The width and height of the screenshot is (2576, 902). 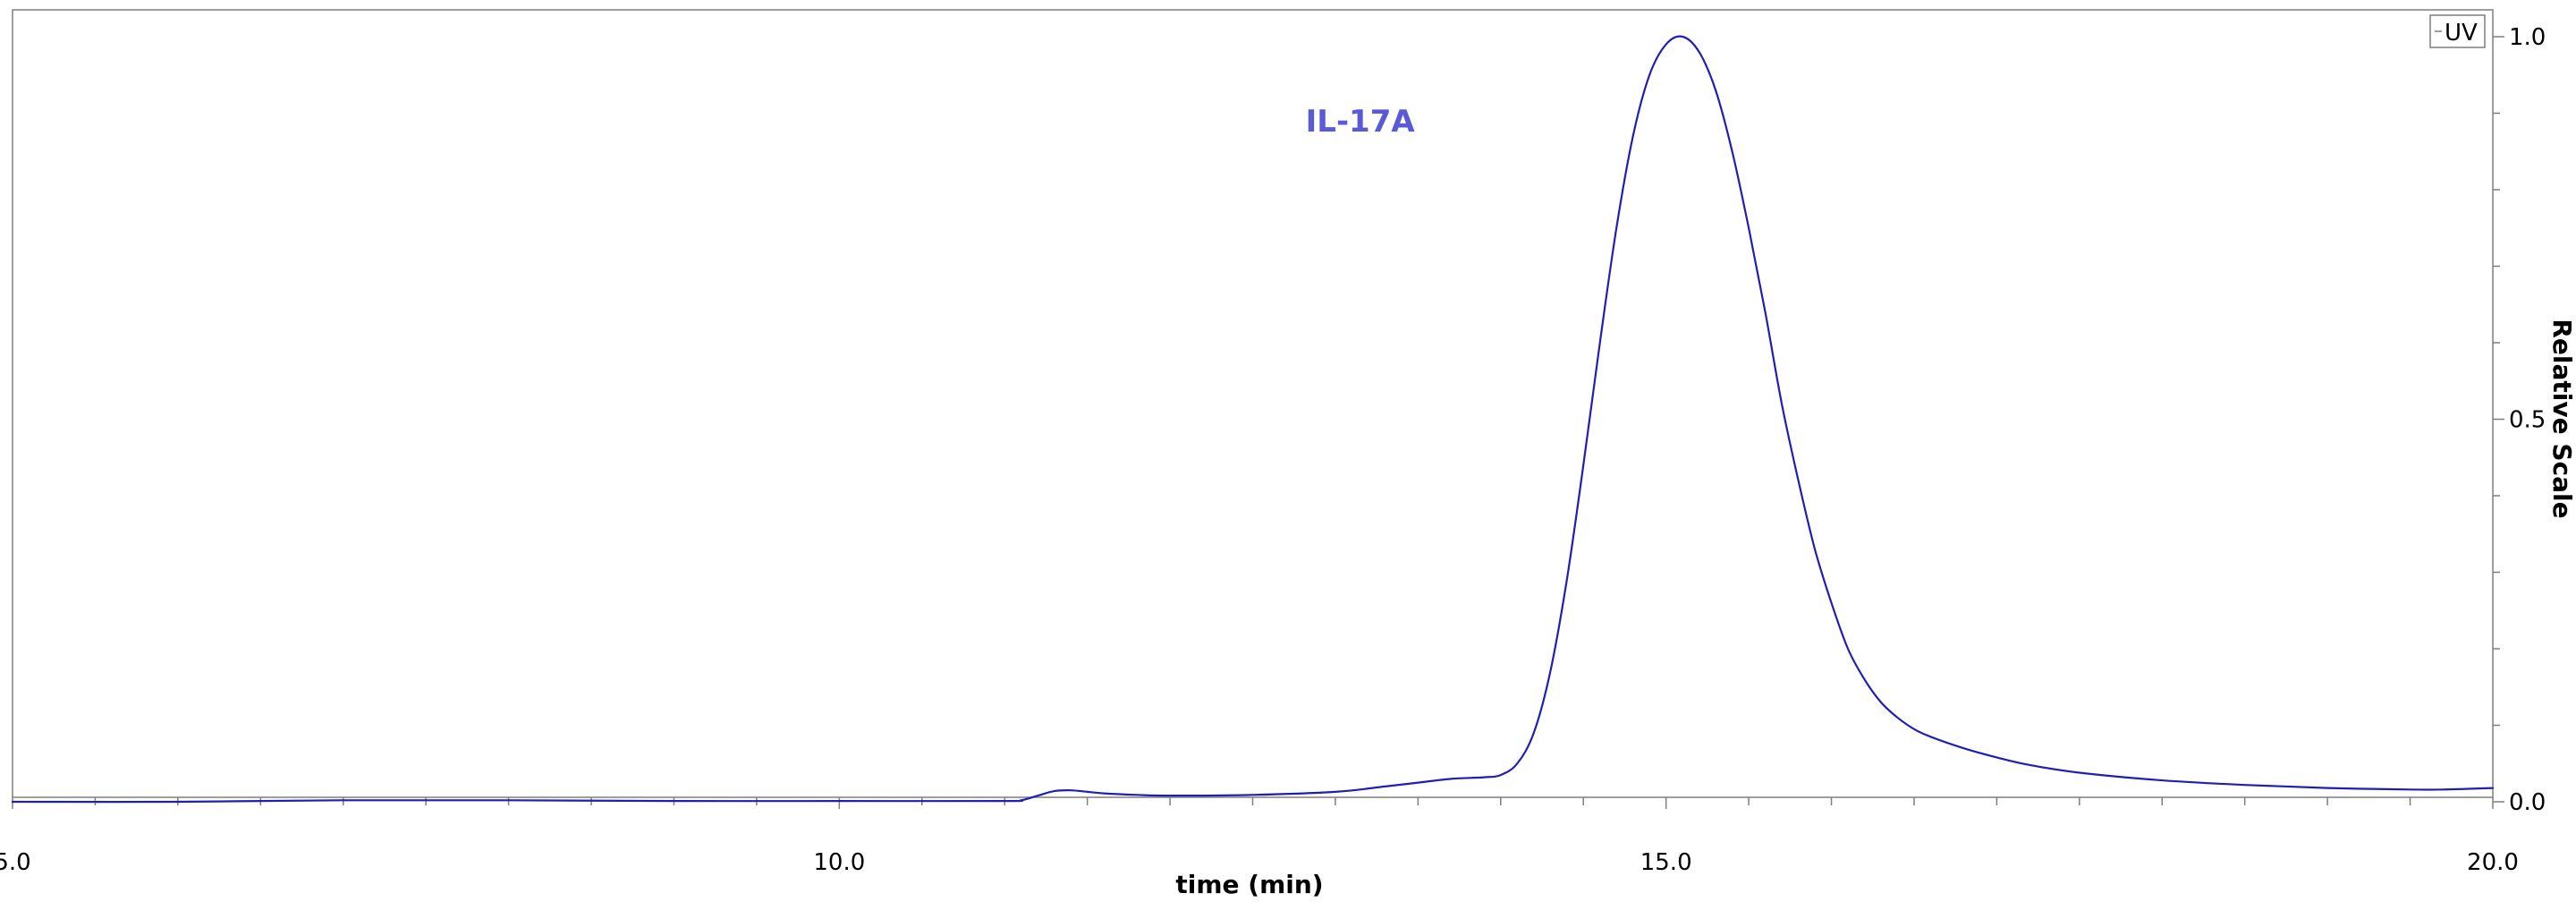 What do you see at coordinates (839, 862) in the screenshot?
I see `x-tick-label: 10.0` at bounding box center [839, 862].